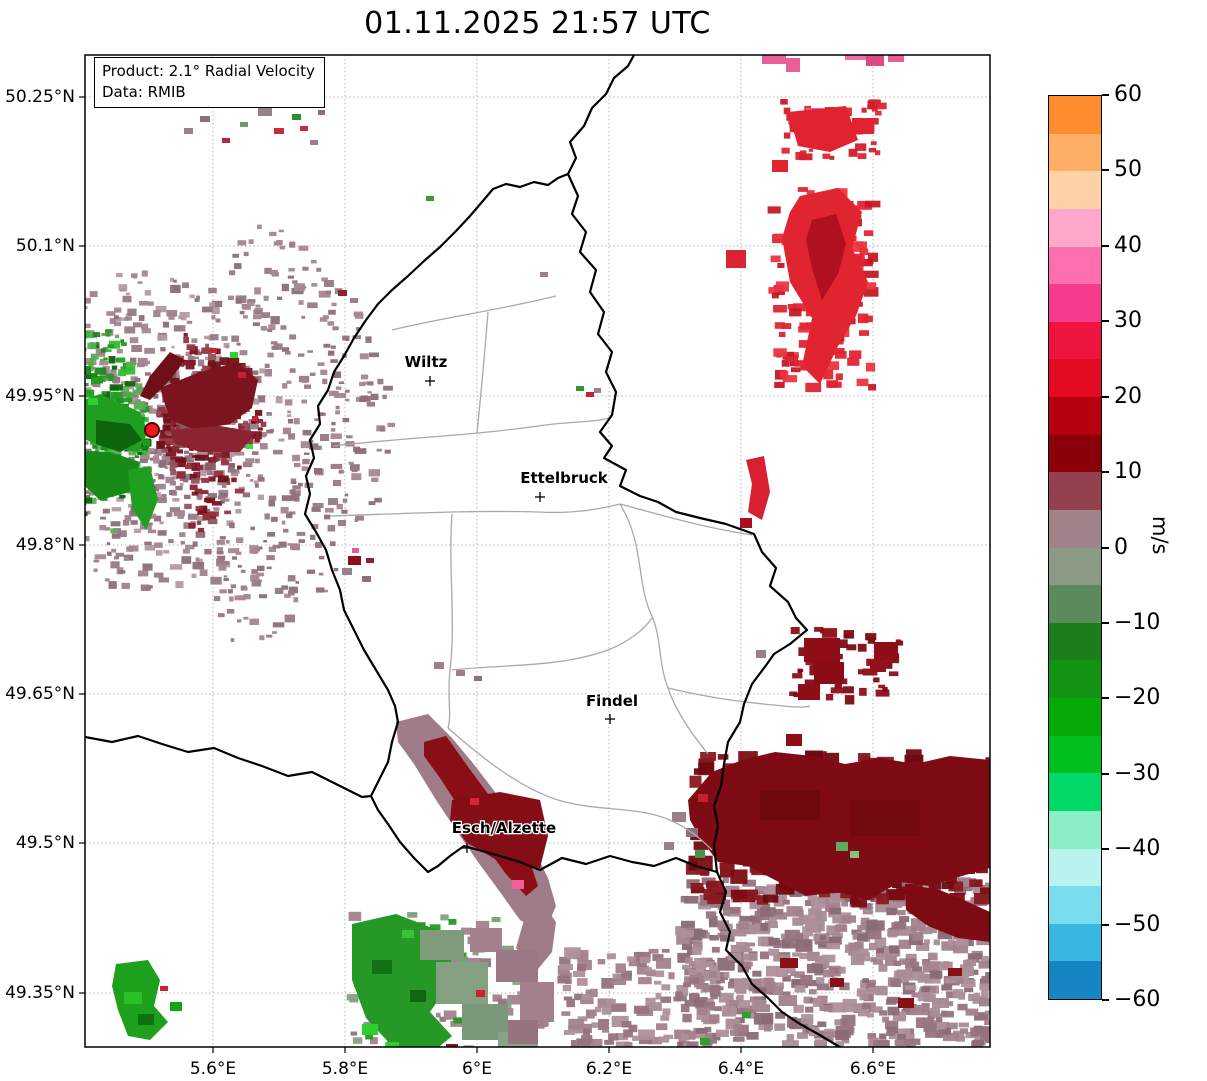  I want to click on colorbar-tick, so click(1105, 245).